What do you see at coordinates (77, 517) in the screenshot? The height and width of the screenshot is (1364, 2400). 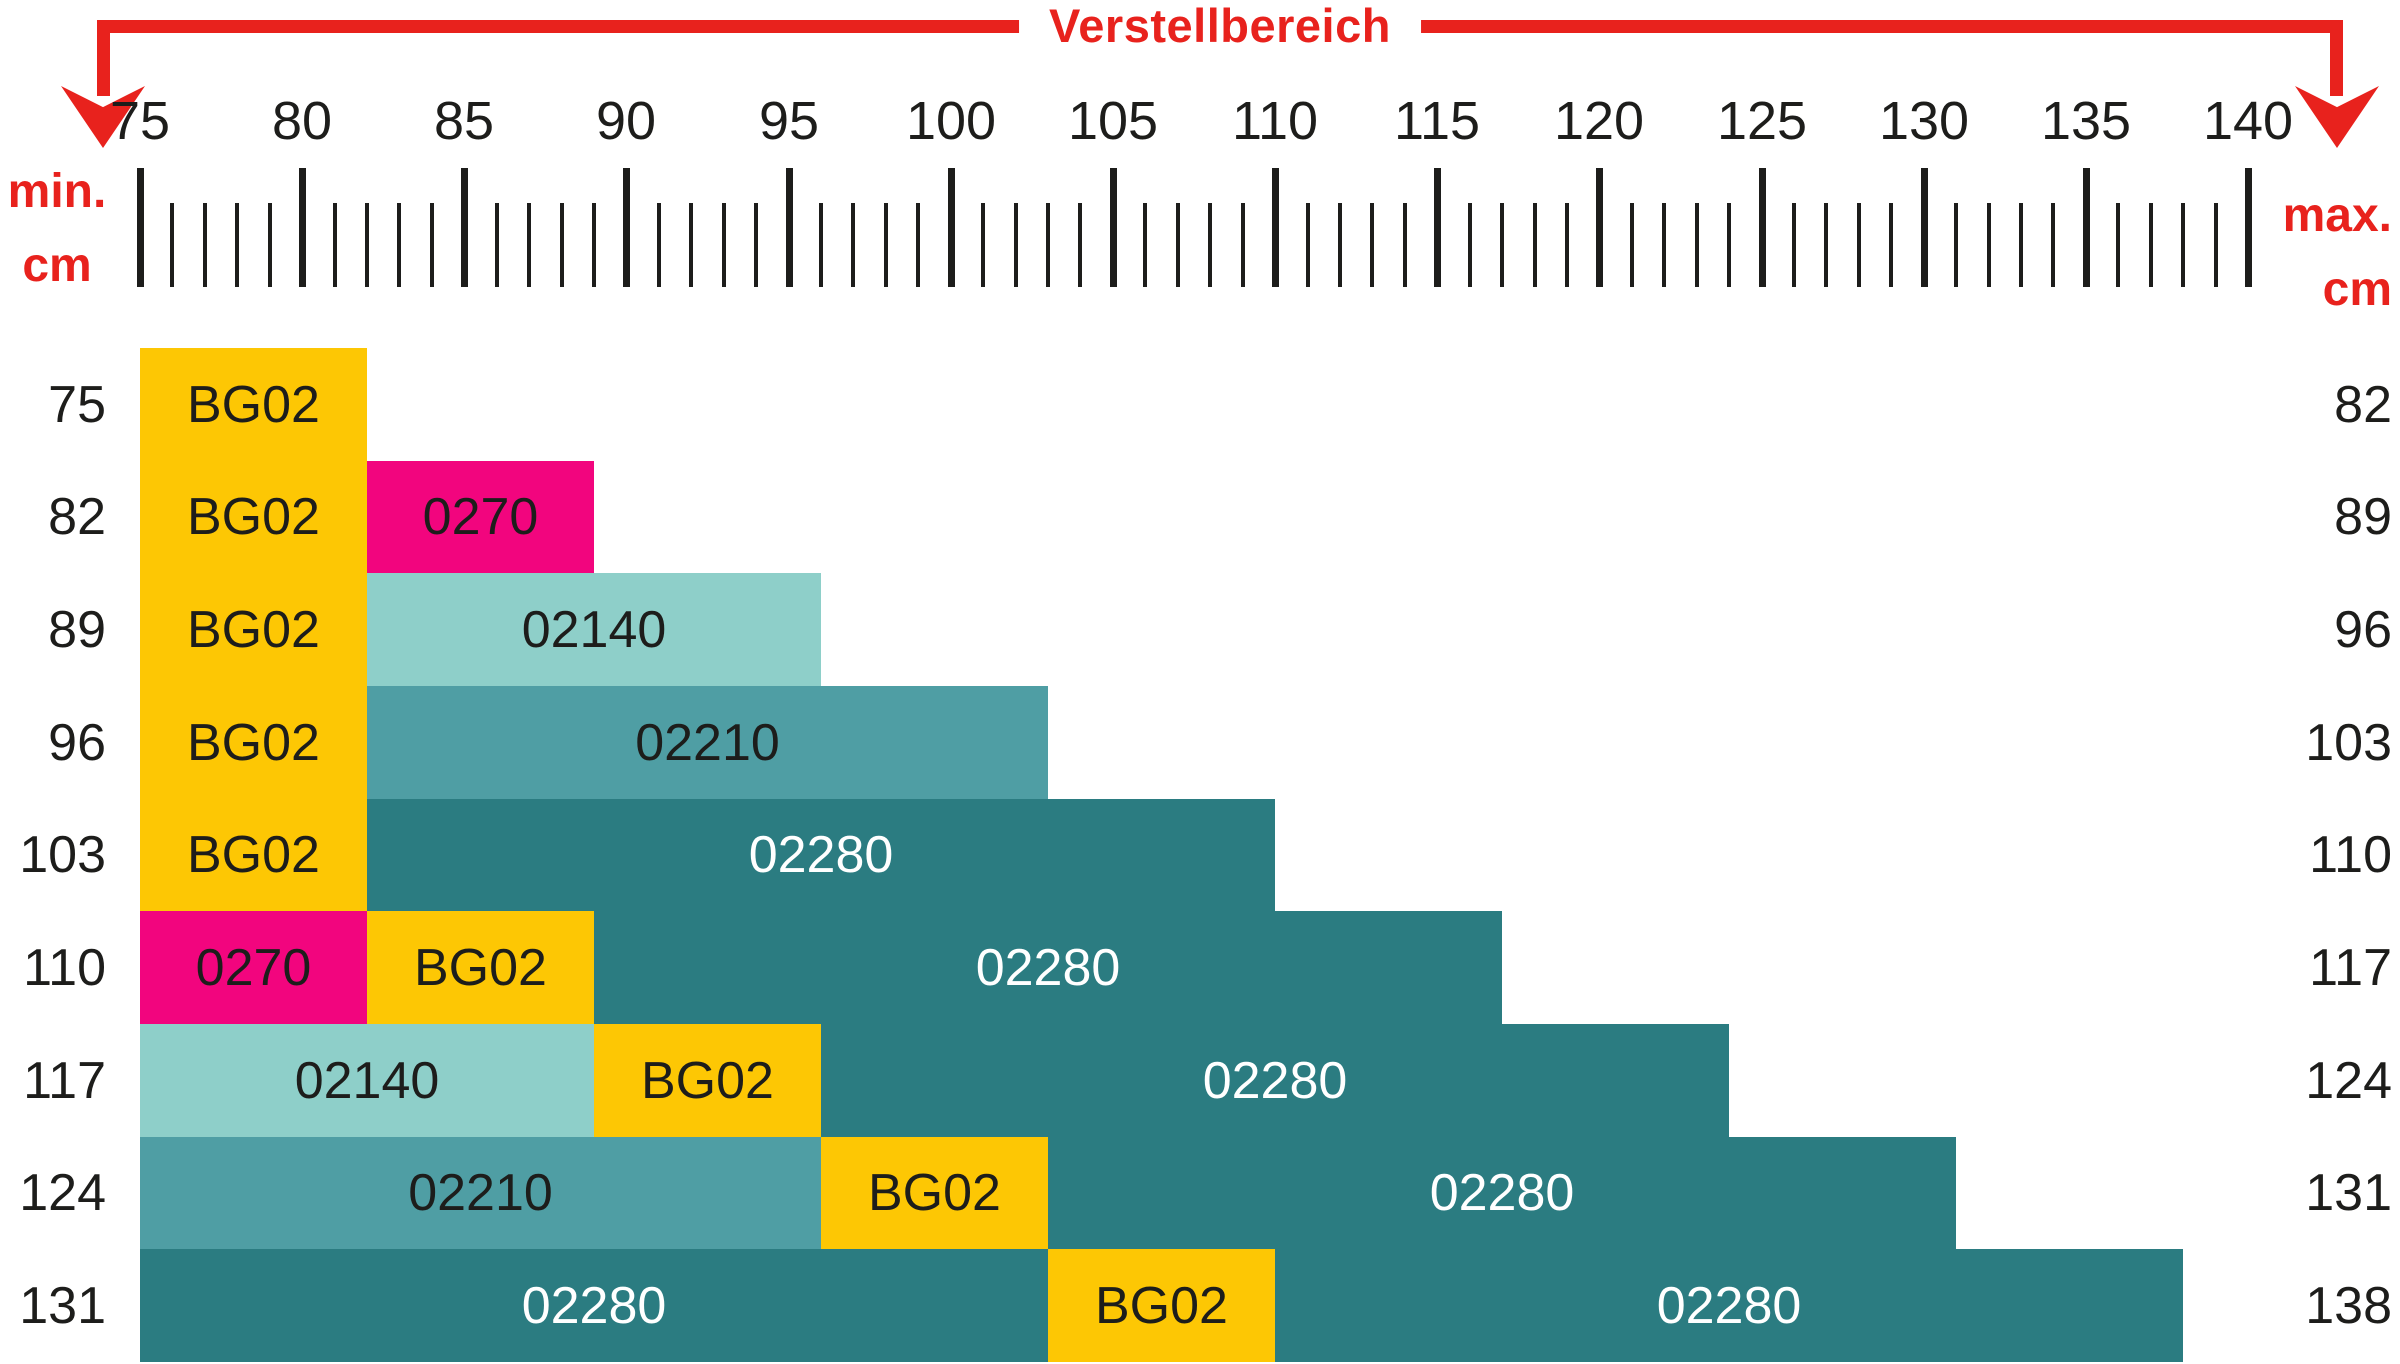 I see `row-min-label: 82` at bounding box center [77, 517].